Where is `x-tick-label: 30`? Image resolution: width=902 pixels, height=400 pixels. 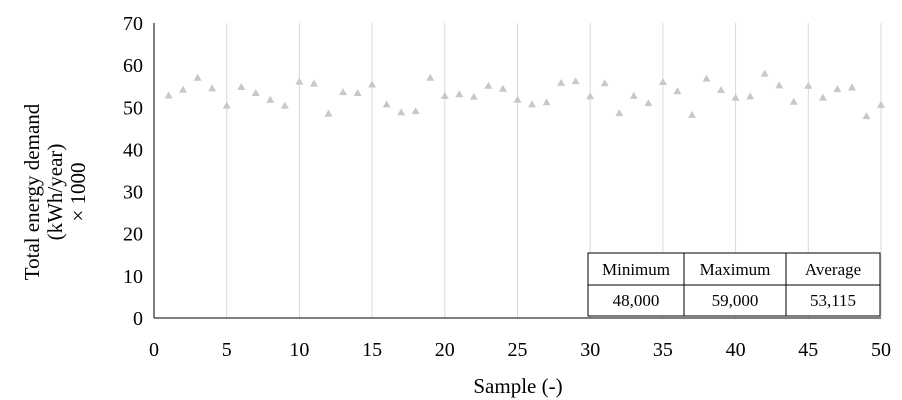 x-tick-label: 30 is located at coordinates (590, 350).